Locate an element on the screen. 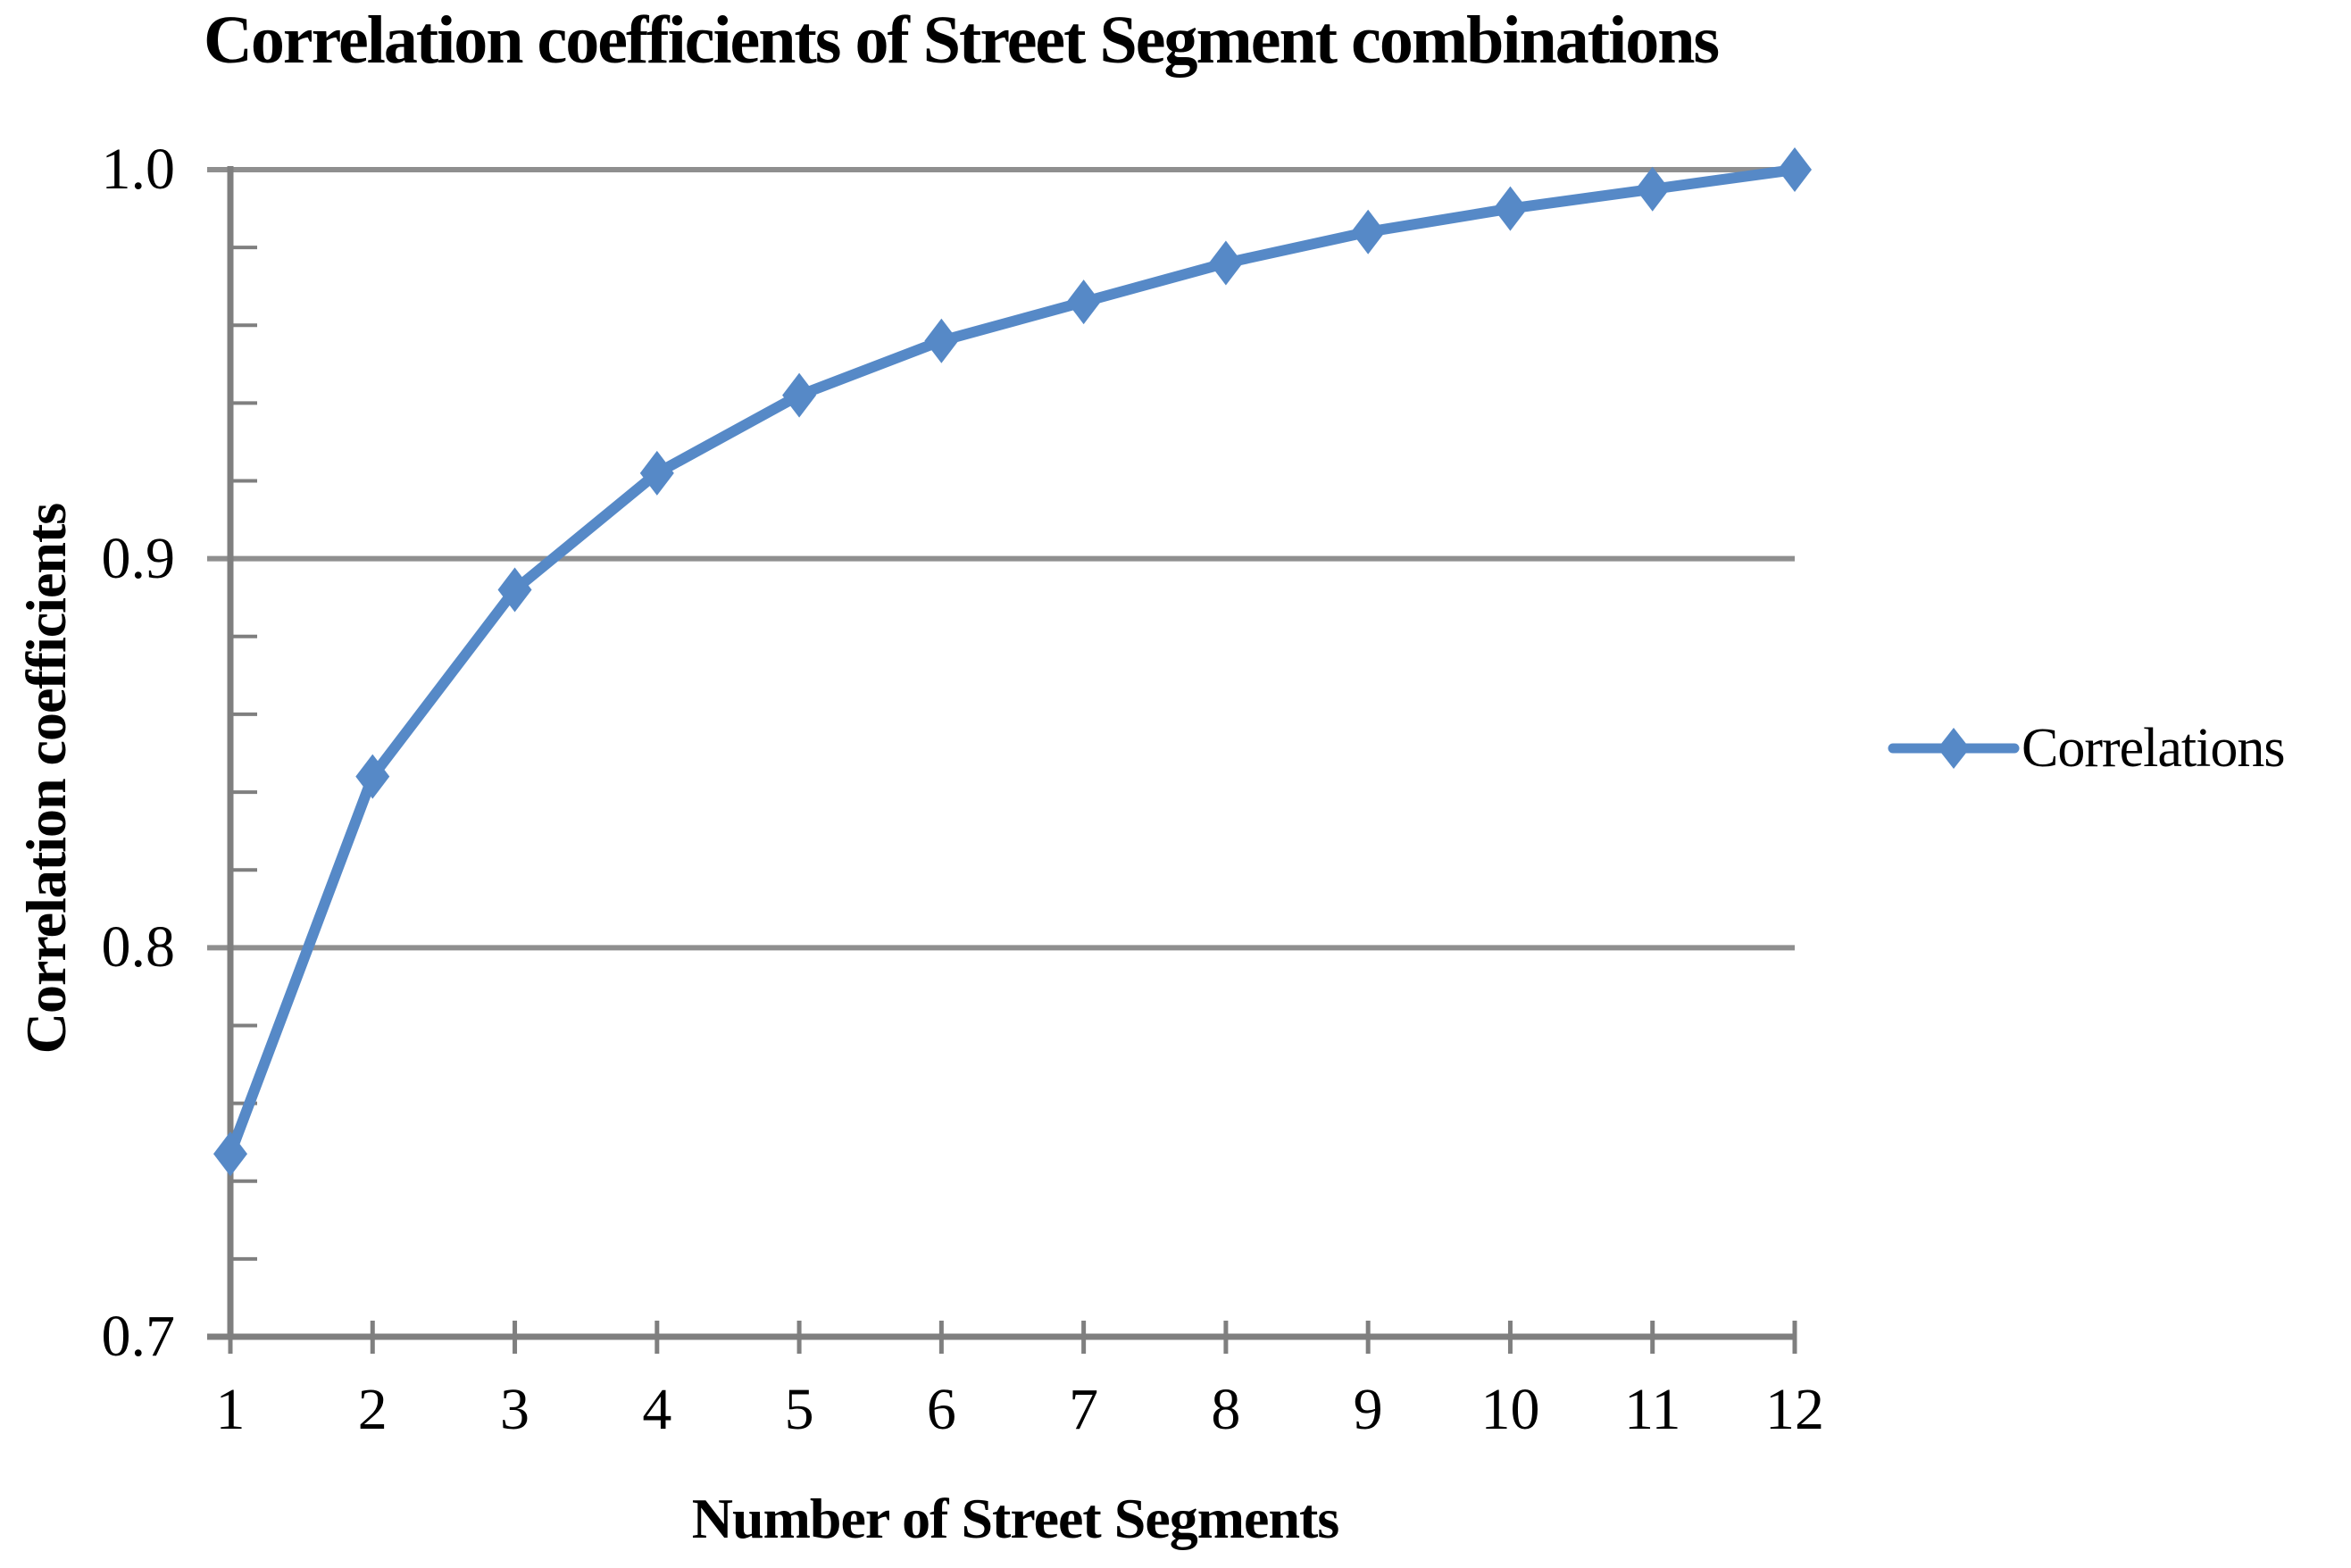 The image size is (2351, 1568). x-tick-label-11: 11 is located at coordinates (1652, 1409).